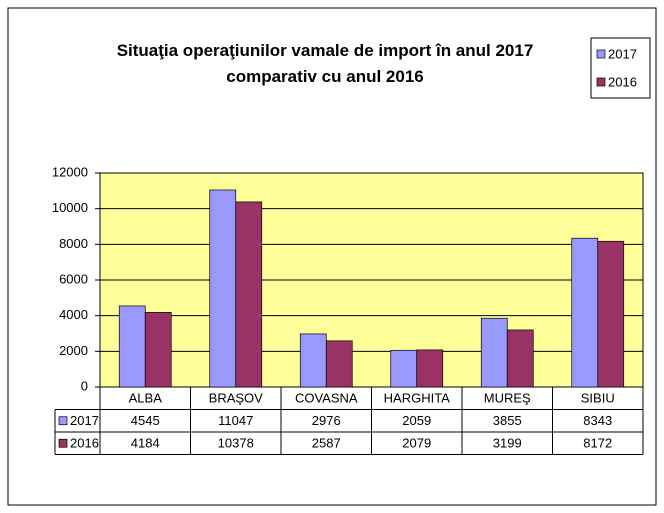  Describe the element at coordinates (84, 443) in the screenshot. I see `table-series-name: 2016` at that location.